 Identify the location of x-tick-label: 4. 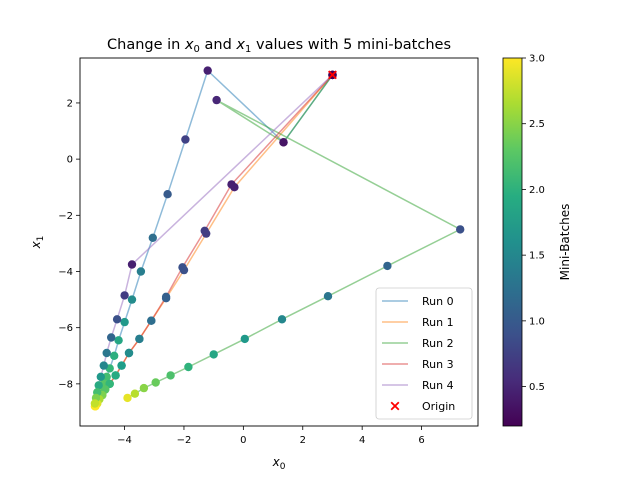
(362, 440).